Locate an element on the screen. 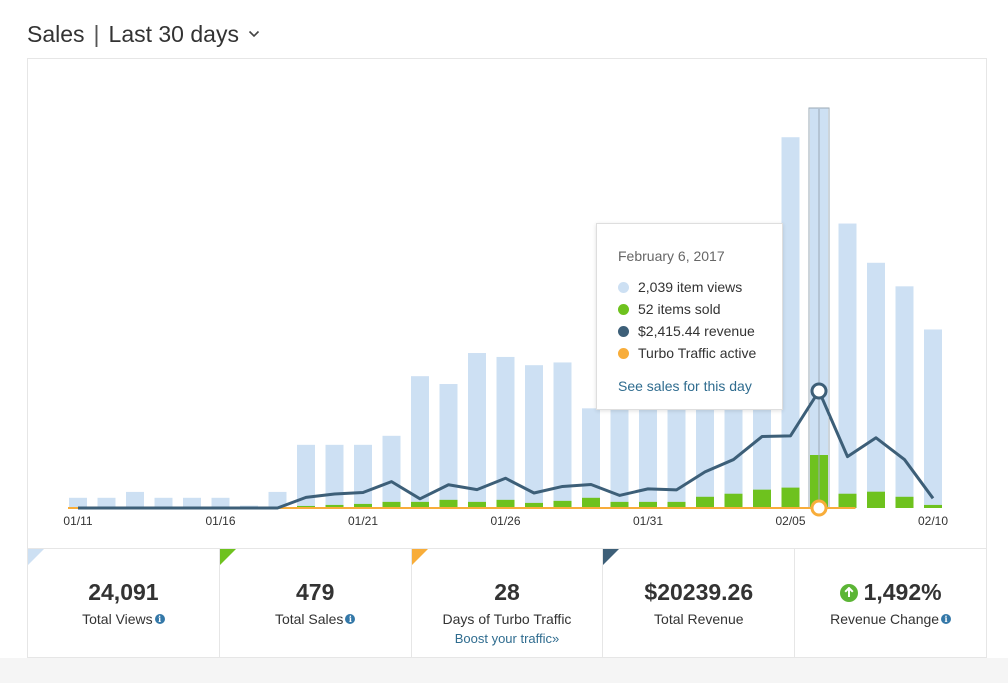 The width and height of the screenshot is (1008, 683). total-revenue-label-row: Total Revenue is located at coordinates (698, 619).